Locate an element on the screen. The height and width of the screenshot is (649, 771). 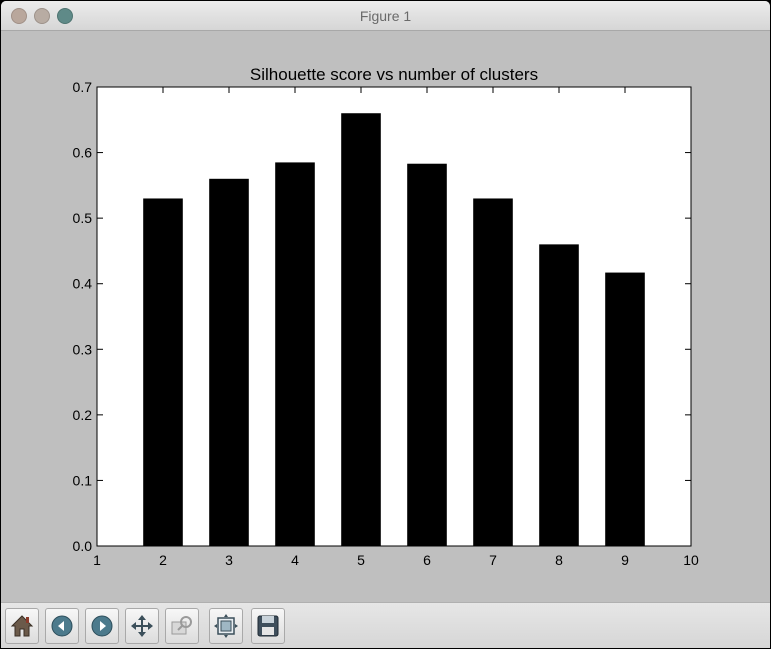
zoom-button is located at coordinates (182, 626).